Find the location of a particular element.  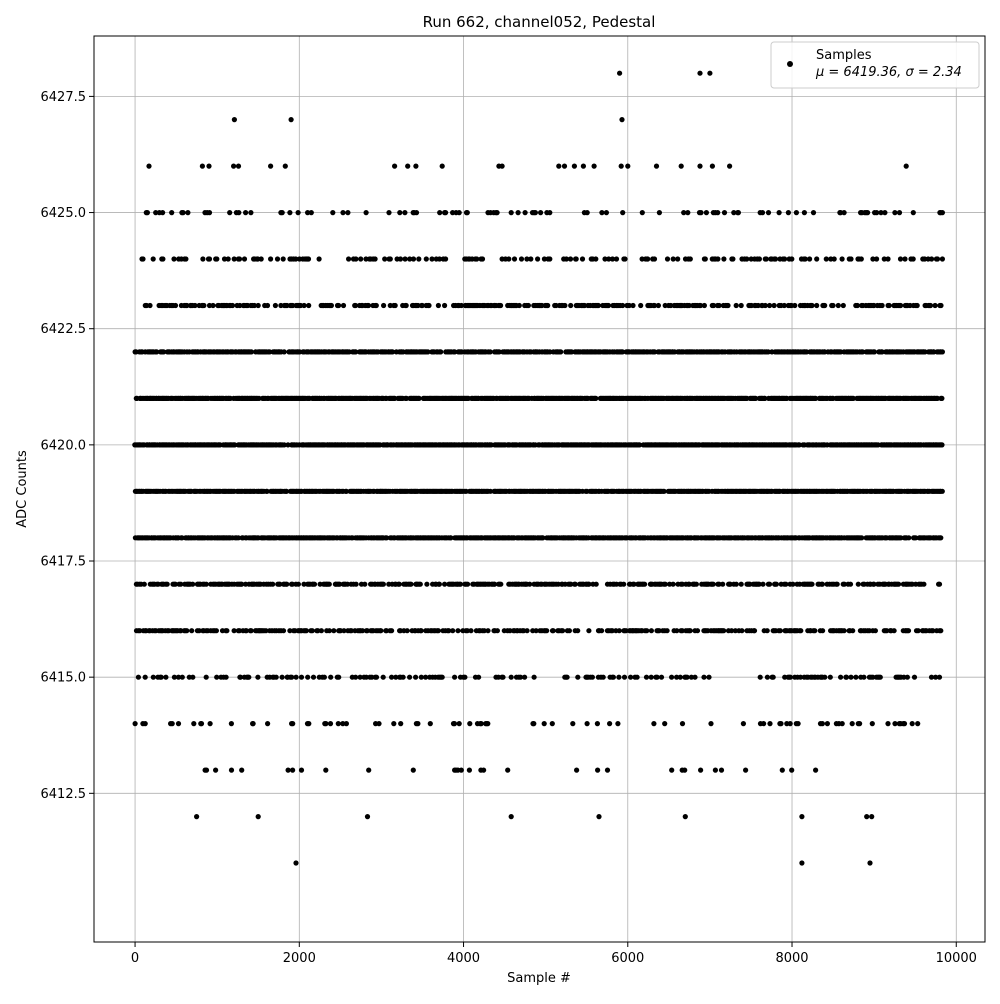

chart-title: Run 662, channel052, Pedestal is located at coordinates (539, 22).